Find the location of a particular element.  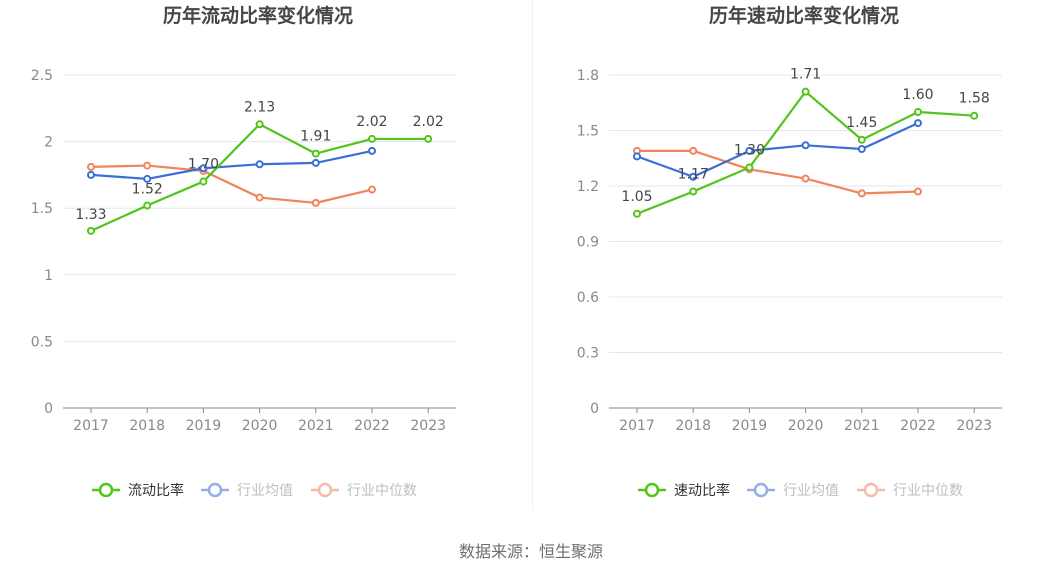

data-label: 2.02 is located at coordinates (371, 122).